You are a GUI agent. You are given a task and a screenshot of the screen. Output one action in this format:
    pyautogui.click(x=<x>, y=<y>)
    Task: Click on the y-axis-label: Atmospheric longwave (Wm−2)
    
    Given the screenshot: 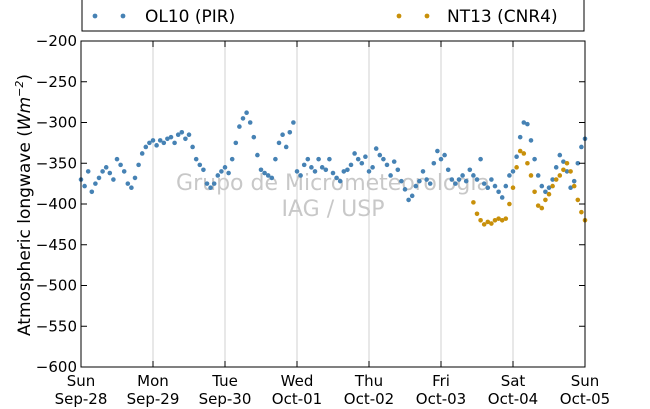 What is the action you would take?
    pyautogui.click(x=24, y=205)
    